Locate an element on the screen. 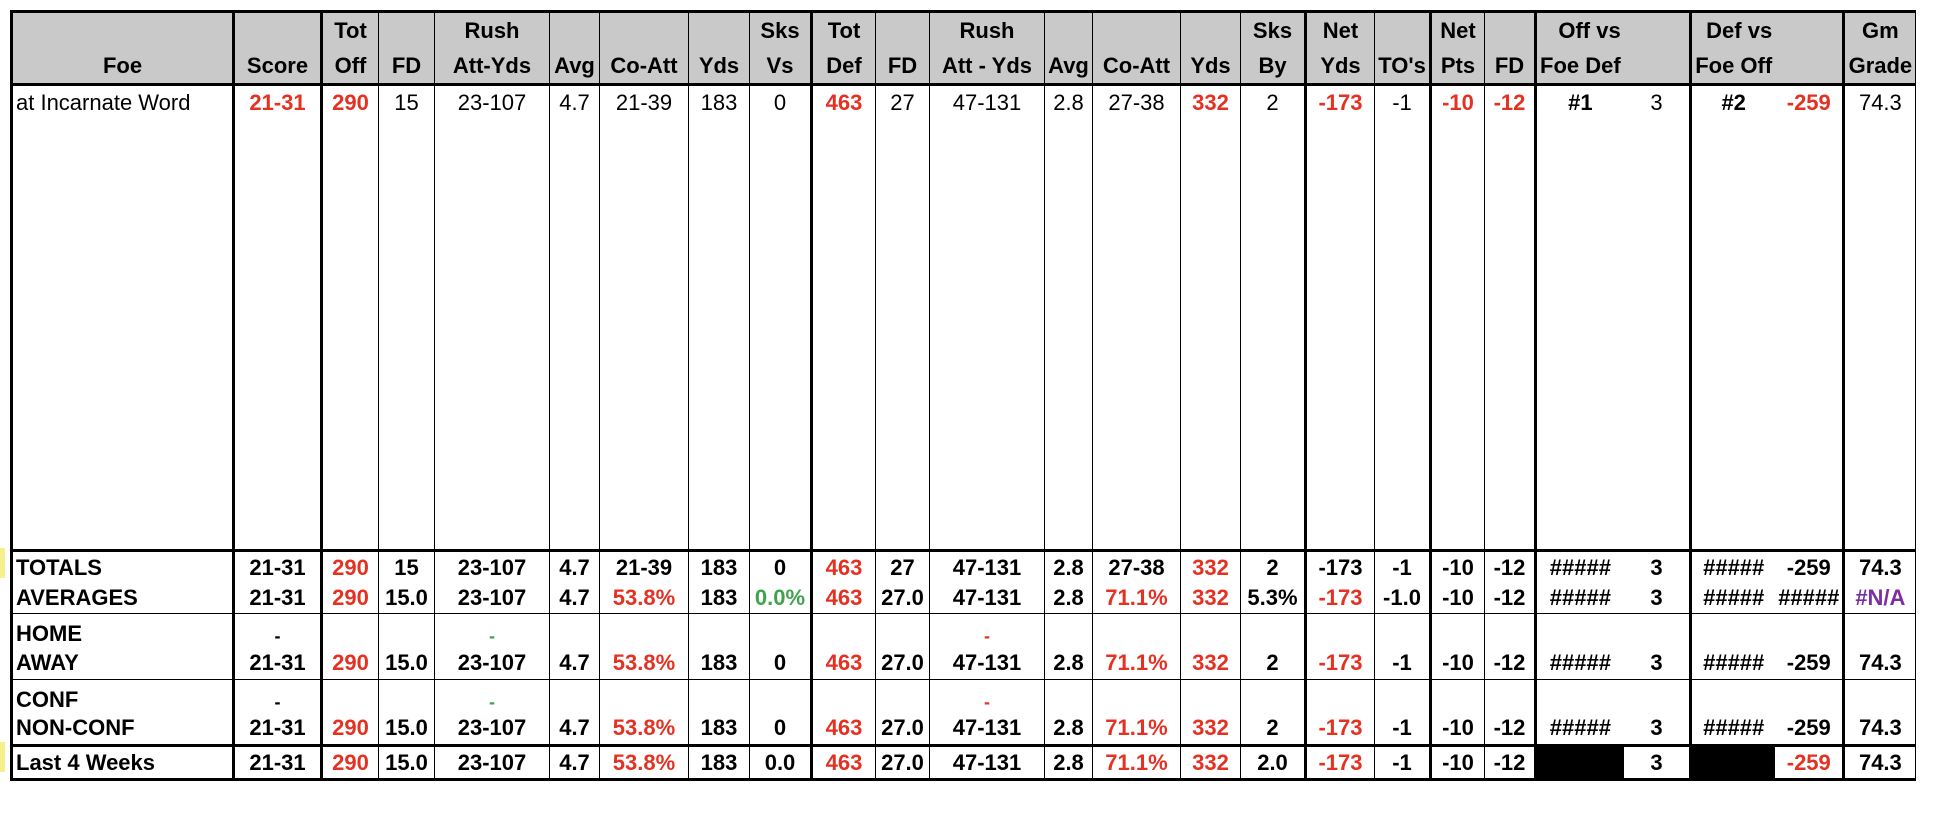 This screenshot has height=826, width=1948. tot-off-cell: Off is located at coordinates (350, 67).